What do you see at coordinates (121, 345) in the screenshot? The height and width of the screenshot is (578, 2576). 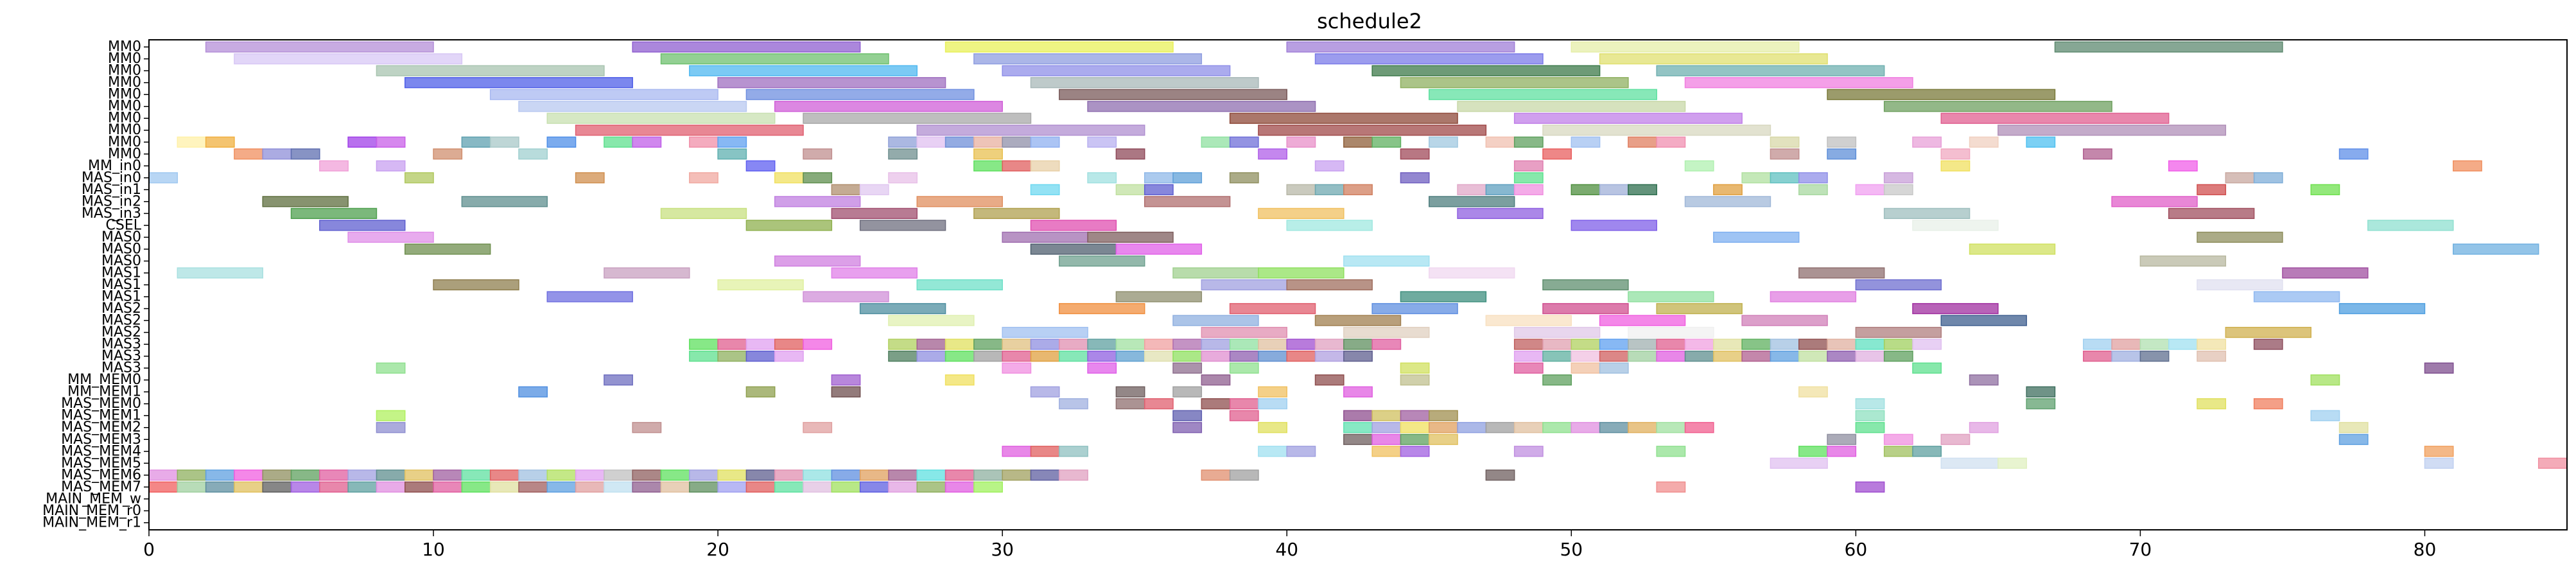 I see `y-tick-label: MAS3` at bounding box center [121, 345].